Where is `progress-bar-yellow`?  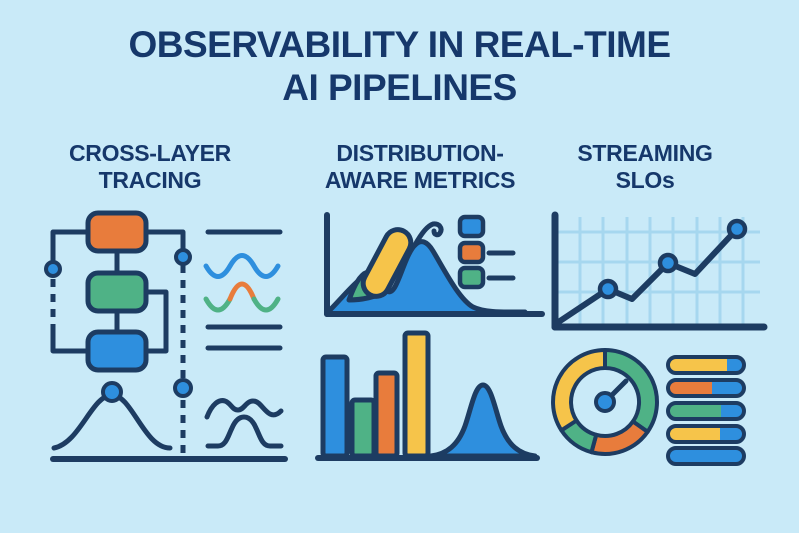 progress-bar-yellow is located at coordinates (706, 365).